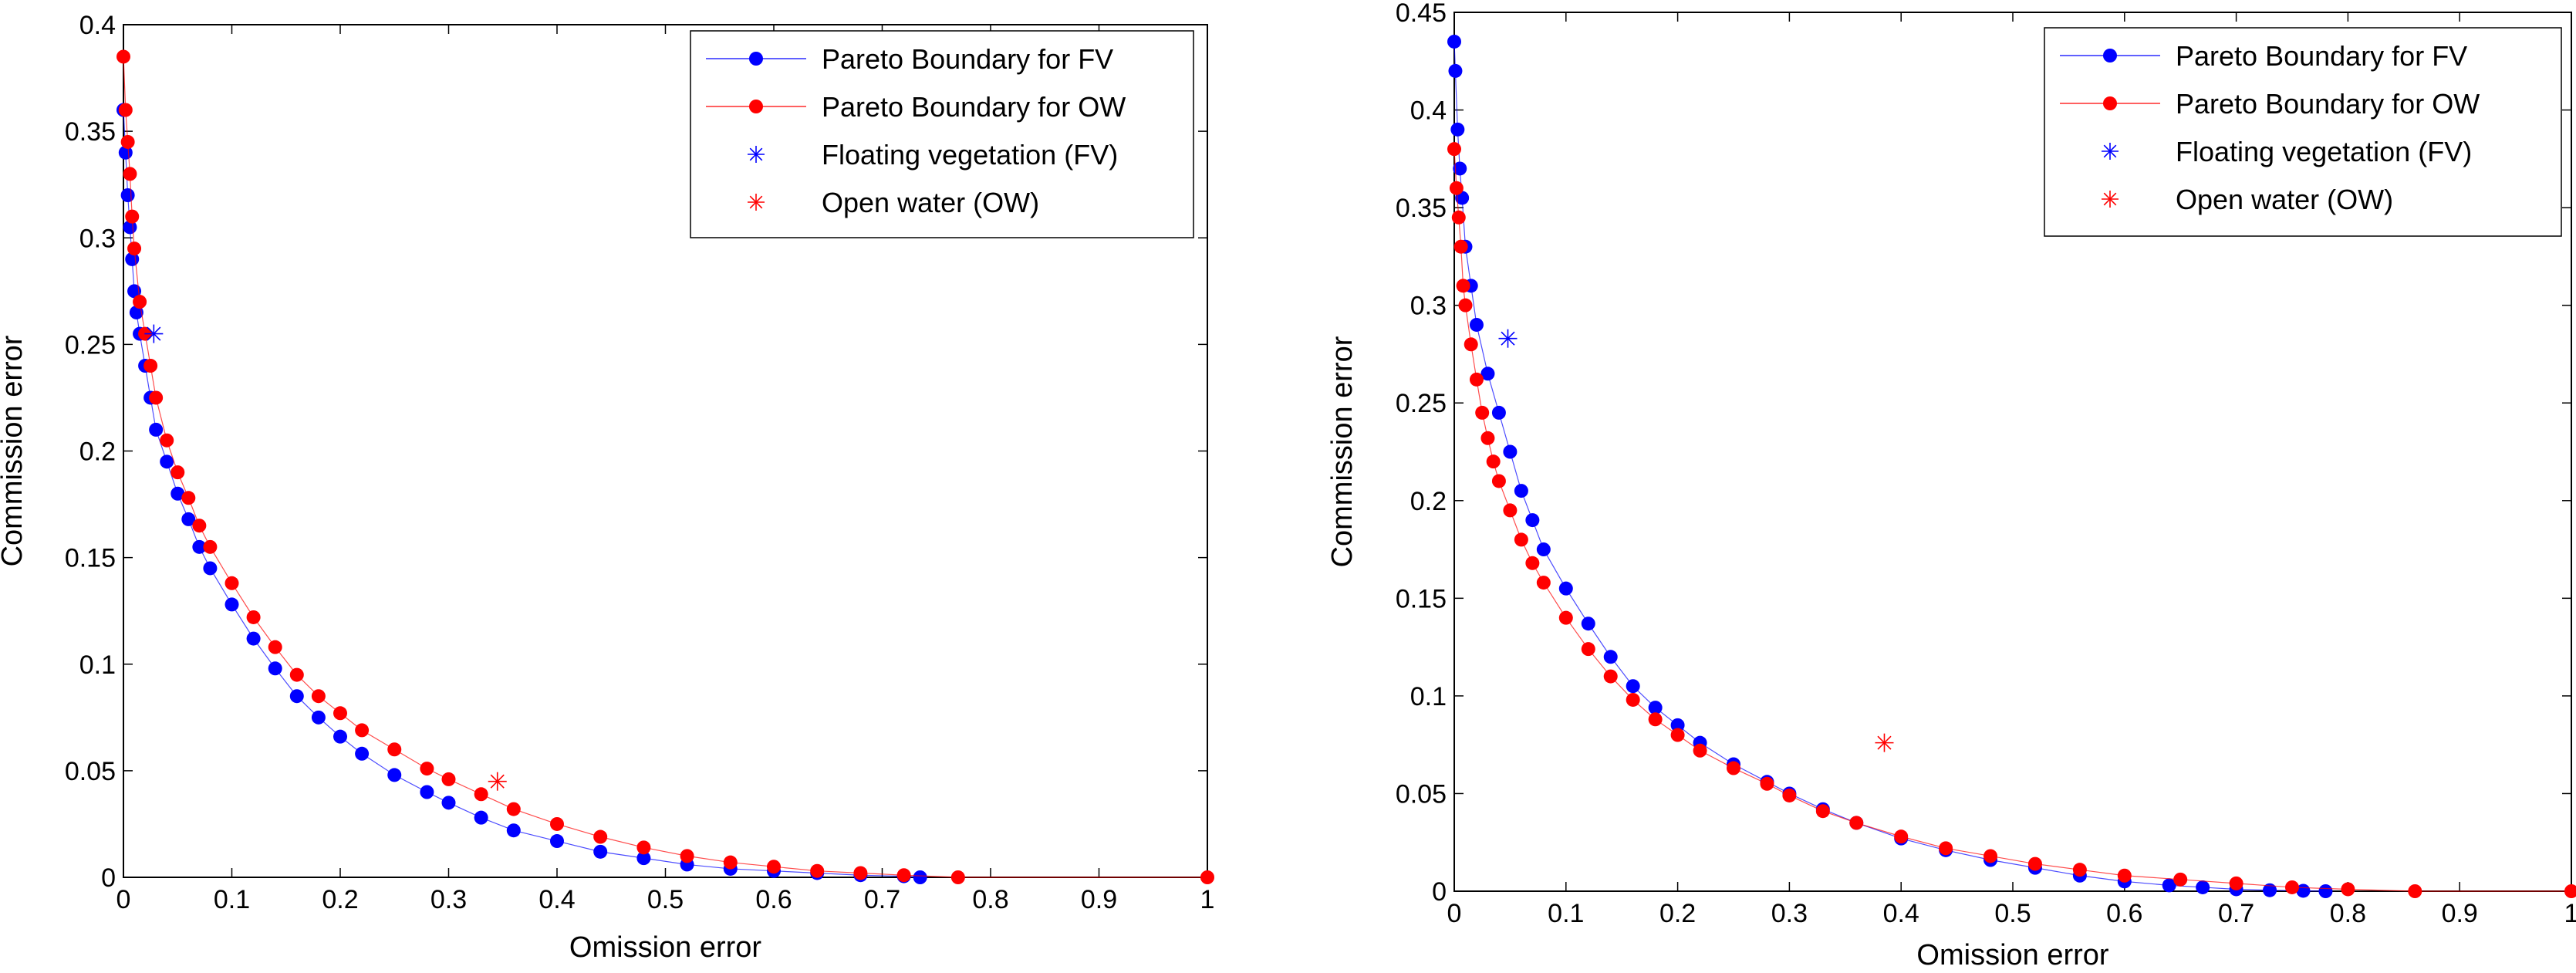  Describe the element at coordinates (2124, 913) in the screenshot. I see `x-tick-label: 0.6` at that location.